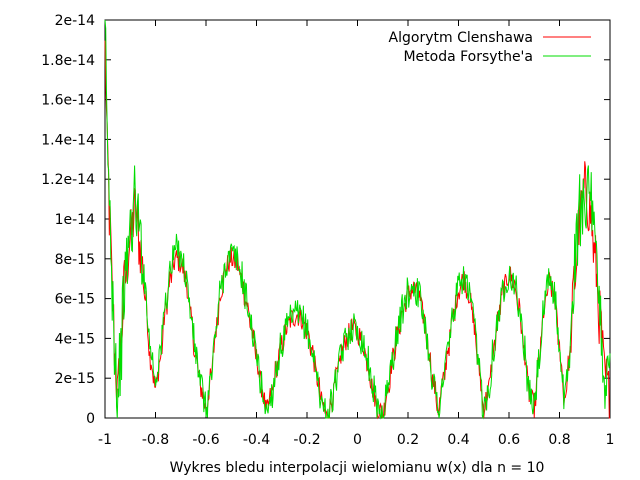  I want to click on x-tick-label: -0.2, so click(306, 440).